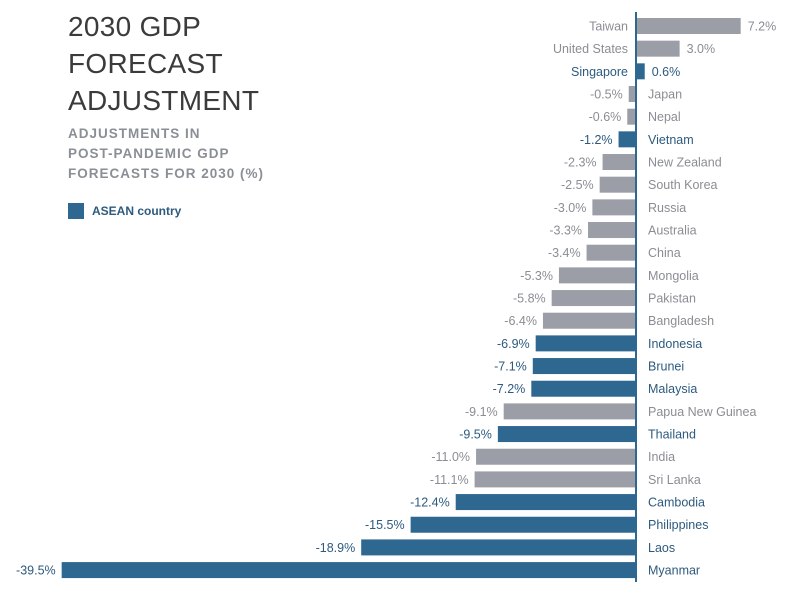 The image size is (800, 596). I want to click on category-label: South Korea, so click(683, 185).